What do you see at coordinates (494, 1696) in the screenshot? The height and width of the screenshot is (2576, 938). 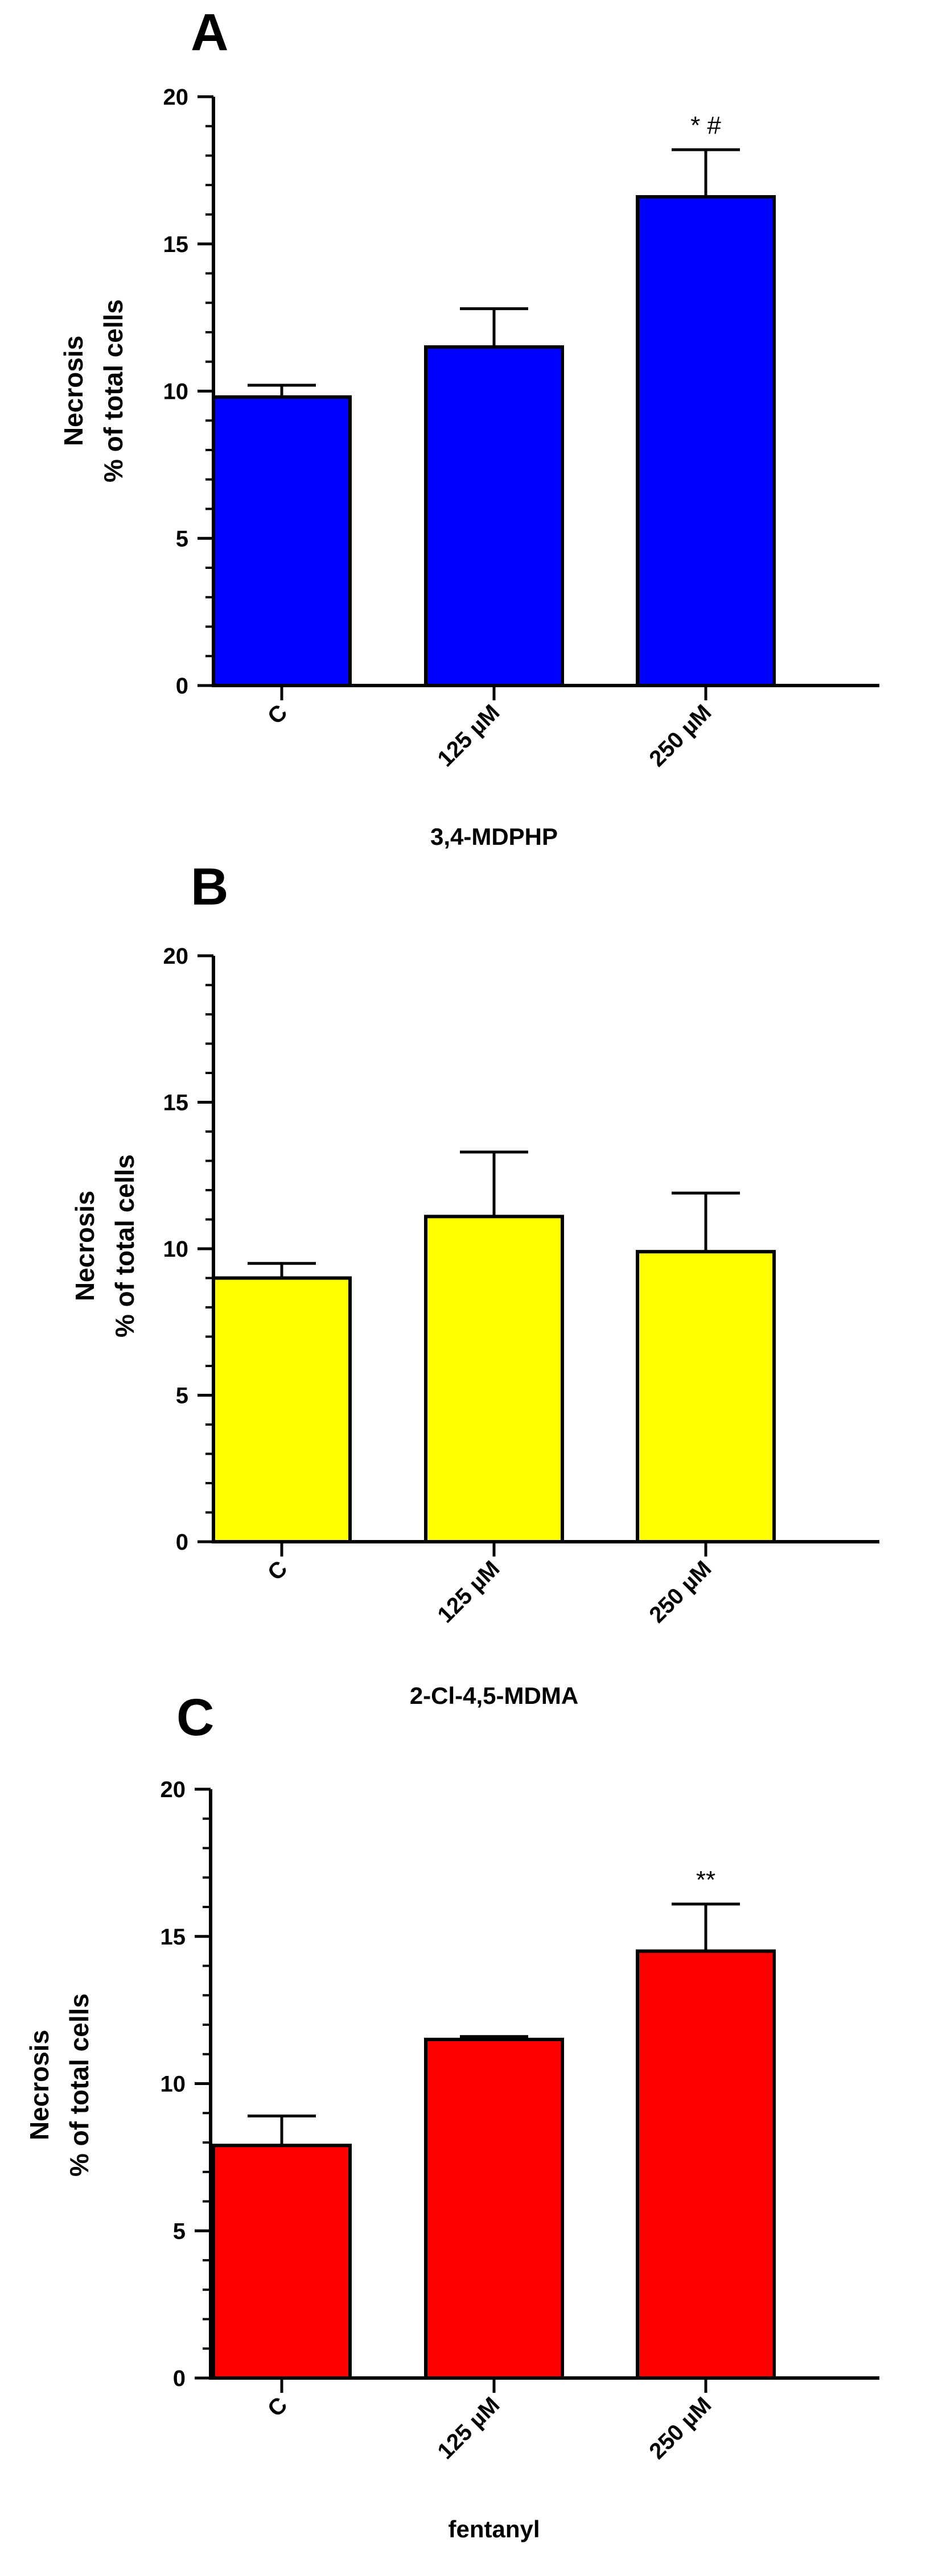 I see `x-axis-label: 2-Cl-4,5-MDMA` at bounding box center [494, 1696].